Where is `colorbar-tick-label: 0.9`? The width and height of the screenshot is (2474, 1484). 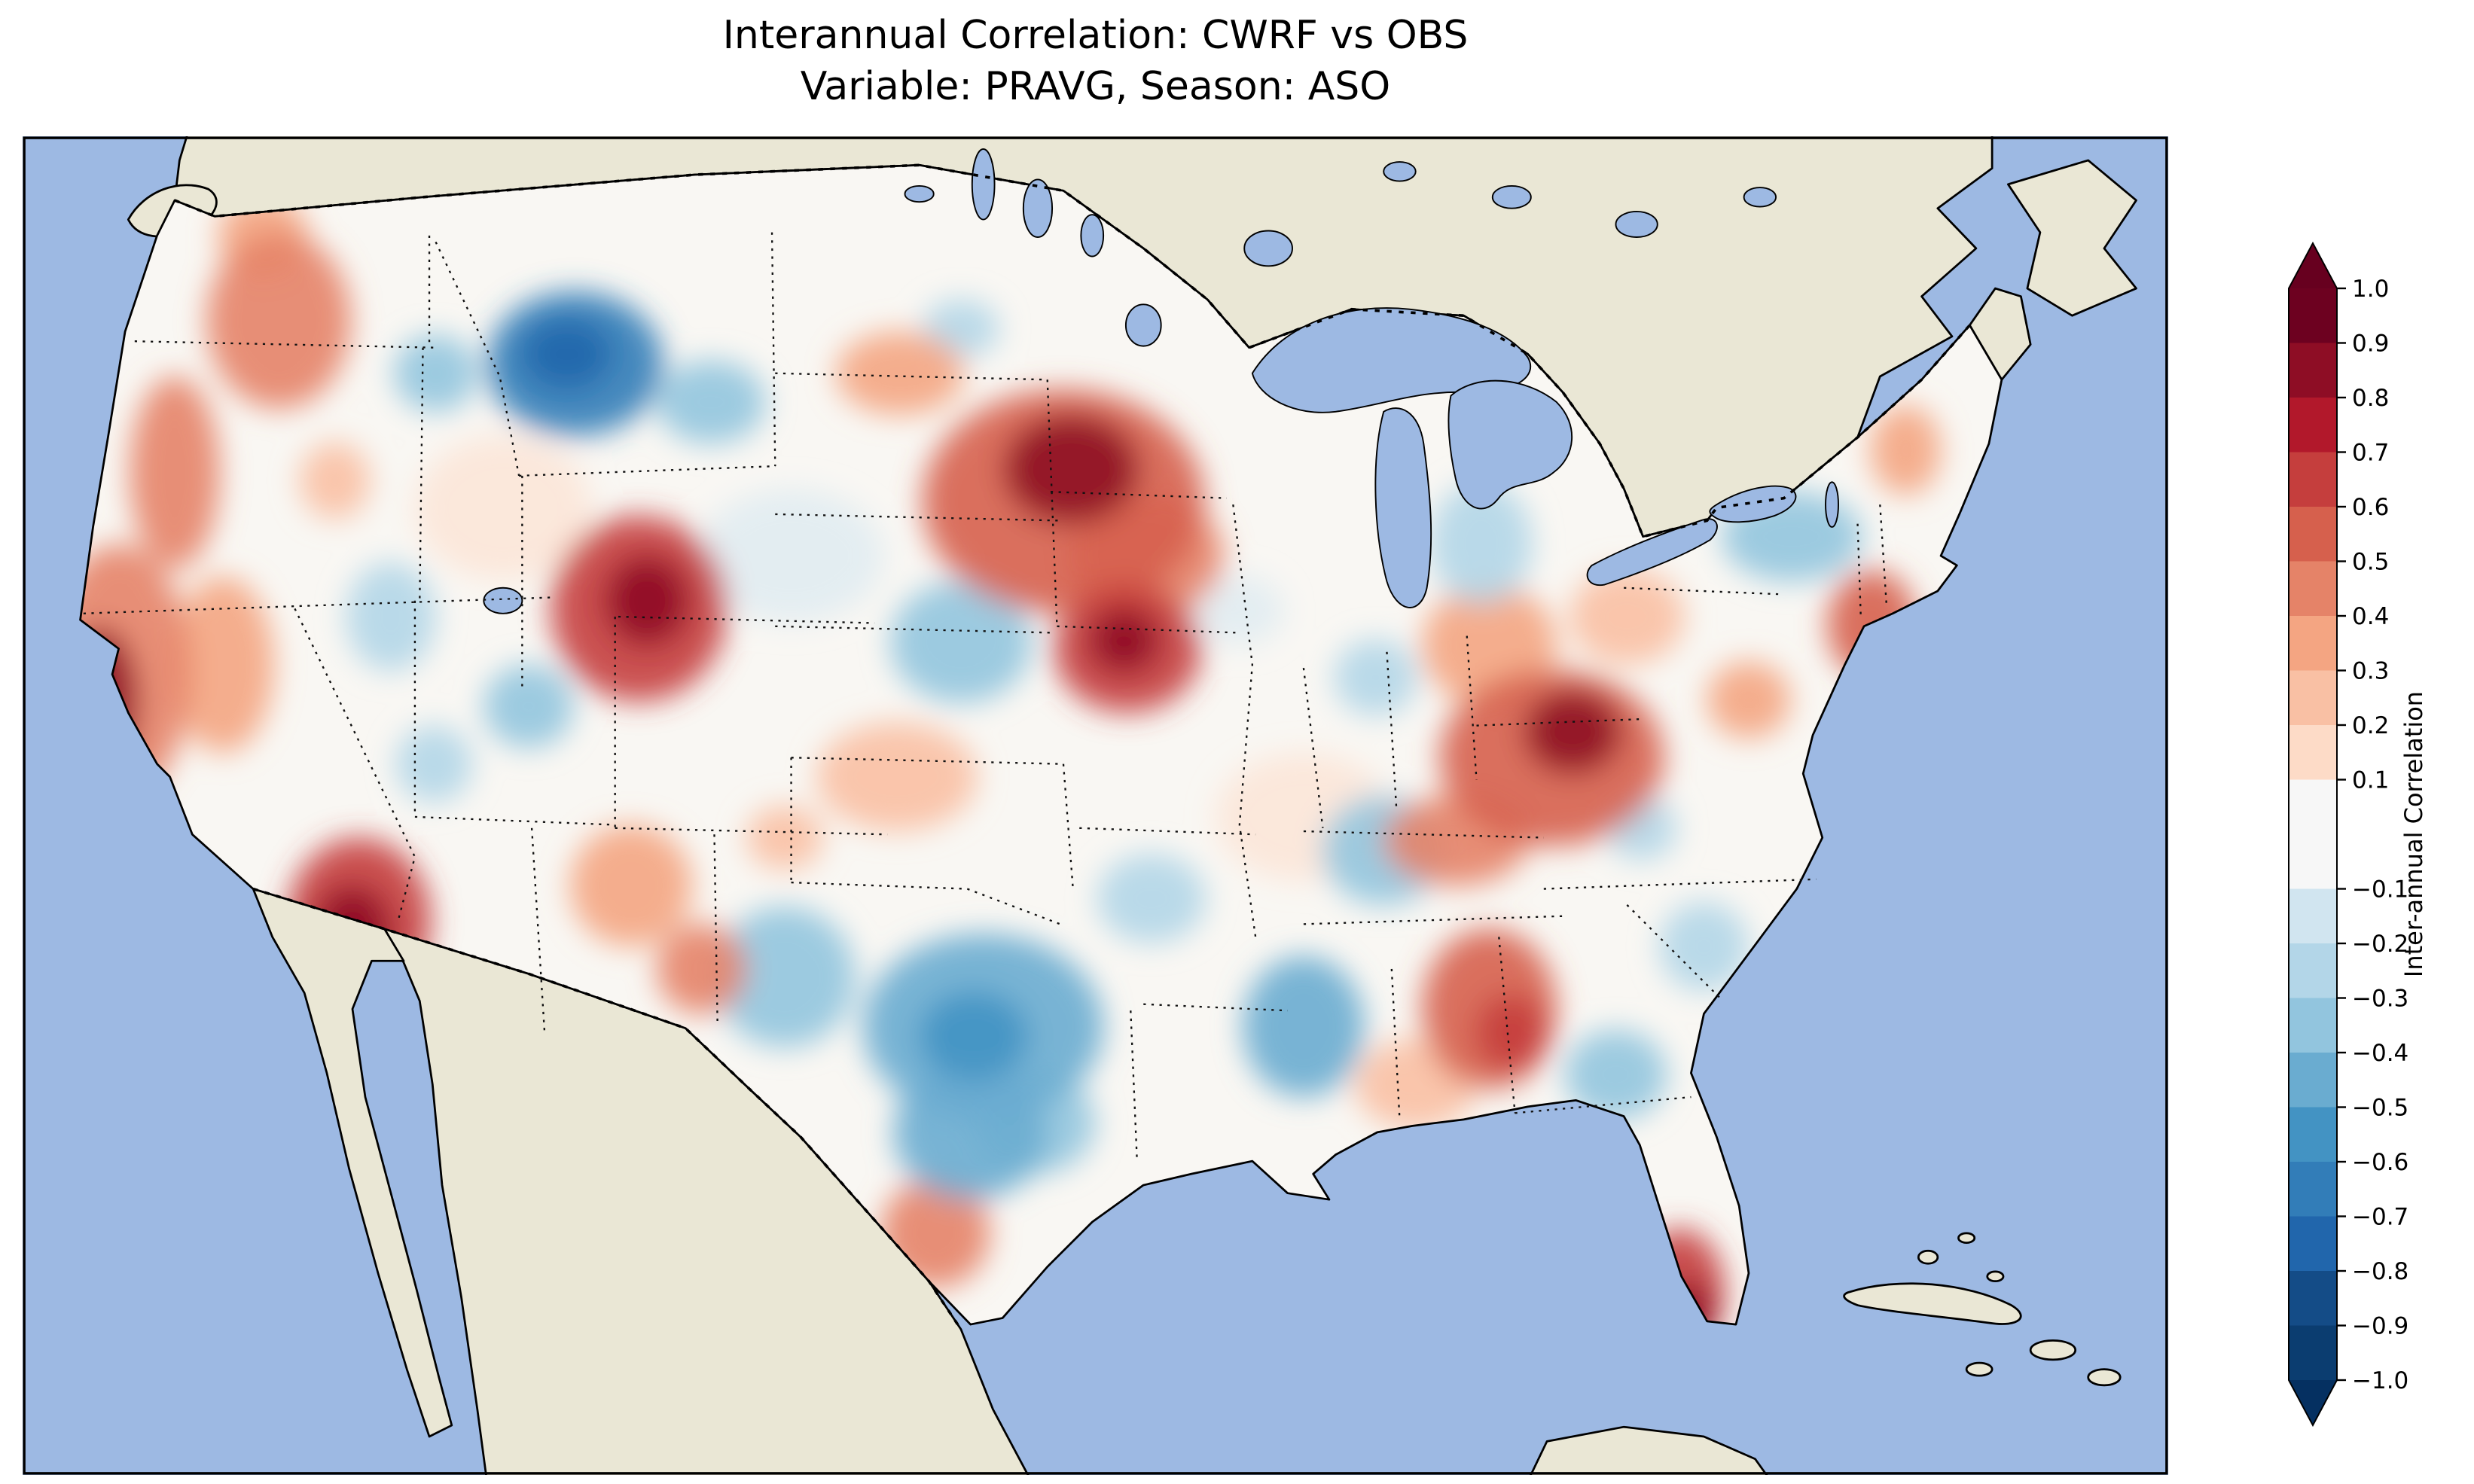
colorbar-tick-label: 0.9 is located at coordinates (2370, 344).